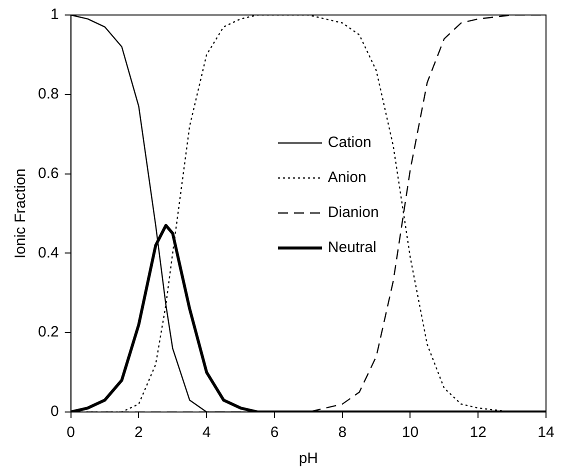  I want to click on x-tick-label: 14, so click(546, 433).